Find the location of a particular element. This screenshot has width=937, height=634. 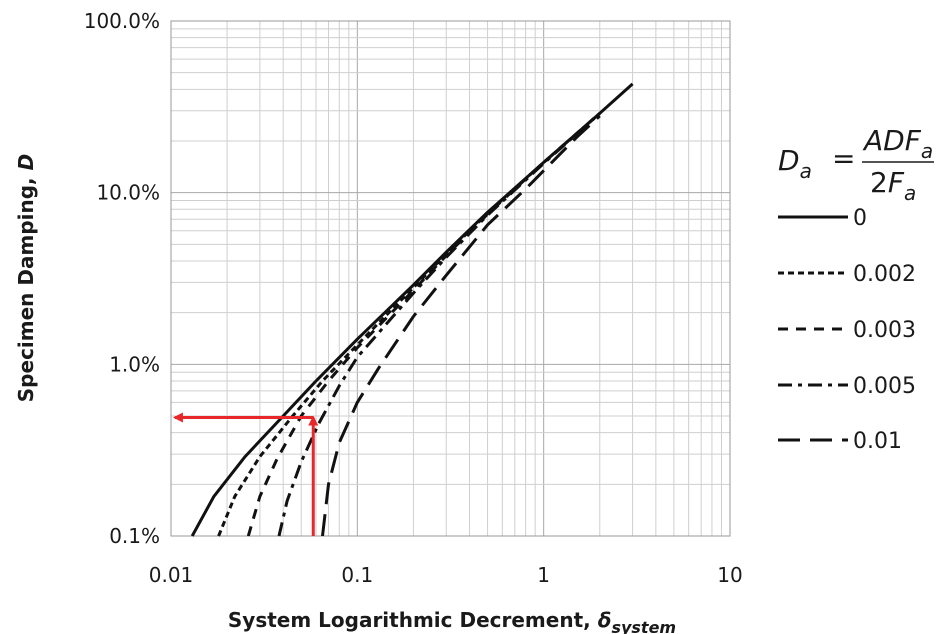

x-axis-label: System Logarithmic Decrement, δsystem is located at coordinates (452, 621).